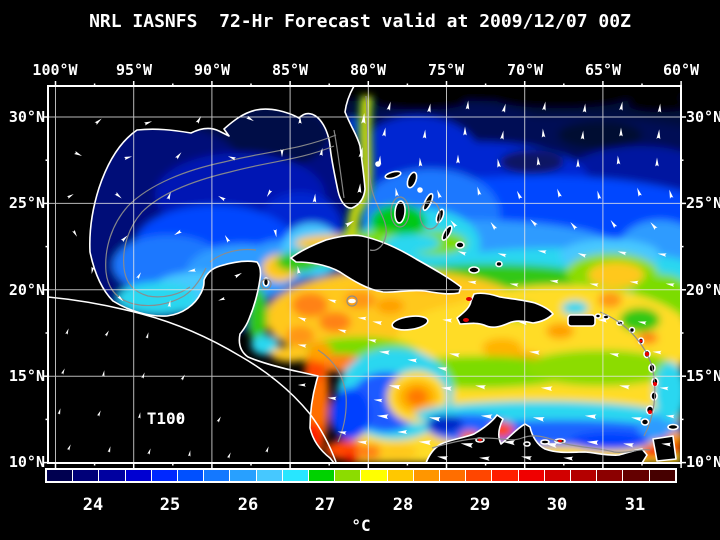  Describe the element at coordinates (368, 70) in the screenshot. I see `lon-label-80w: 80°W` at that location.